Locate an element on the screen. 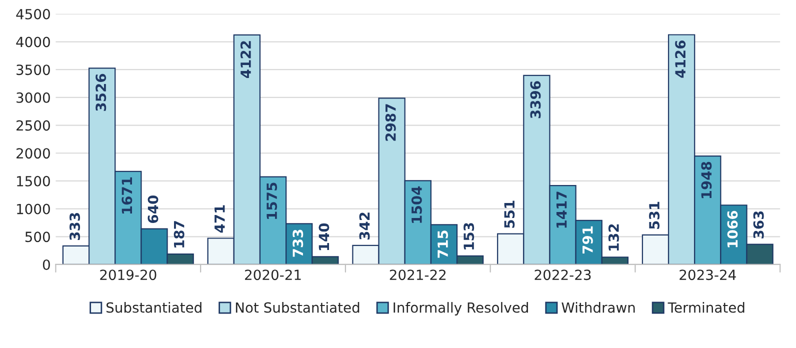  data-label: 791 is located at coordinates (587, 240).